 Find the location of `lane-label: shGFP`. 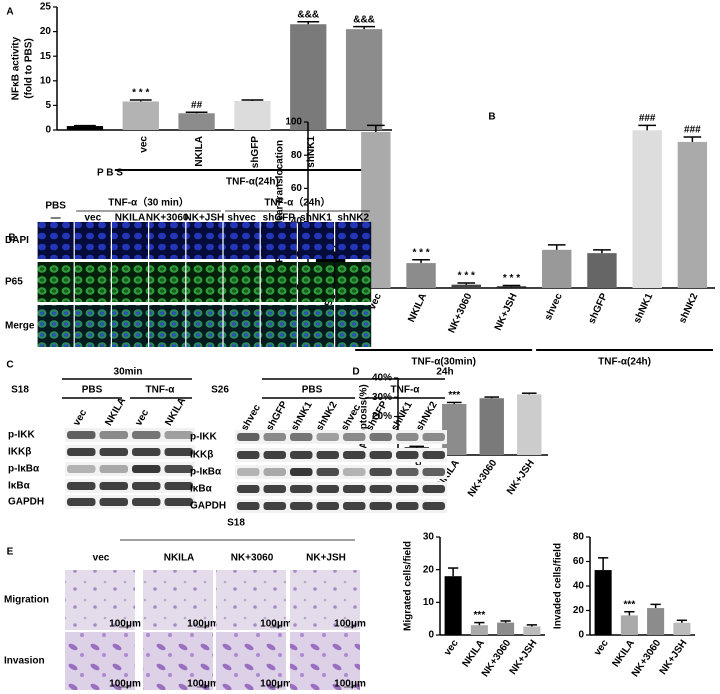

lane-label: shGFP is located at coordinates (277, 416).